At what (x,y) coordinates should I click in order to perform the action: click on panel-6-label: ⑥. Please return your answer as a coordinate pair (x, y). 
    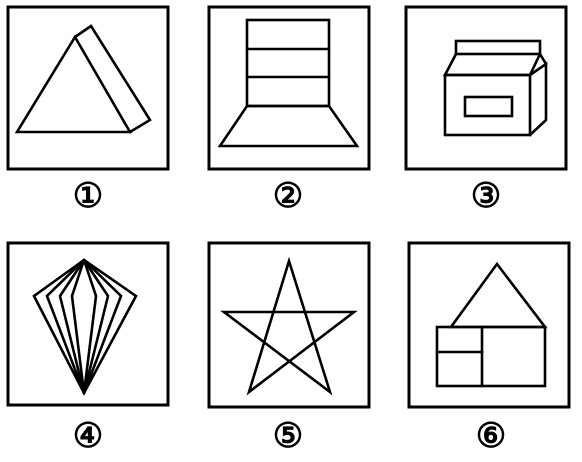
    Looking at the image, I should click on (491, 436).